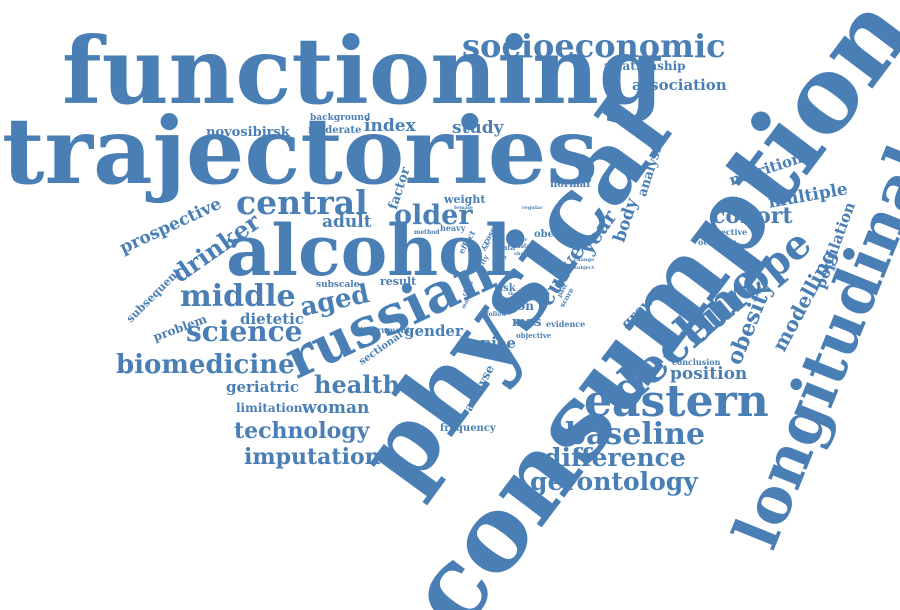 The height and width of the screenshot is (610, 900). What do you see at coordinates (248, 132) in the screenshot?
I see `word-novosibirsk: novosibirsk` at bounding box center [248, 132].